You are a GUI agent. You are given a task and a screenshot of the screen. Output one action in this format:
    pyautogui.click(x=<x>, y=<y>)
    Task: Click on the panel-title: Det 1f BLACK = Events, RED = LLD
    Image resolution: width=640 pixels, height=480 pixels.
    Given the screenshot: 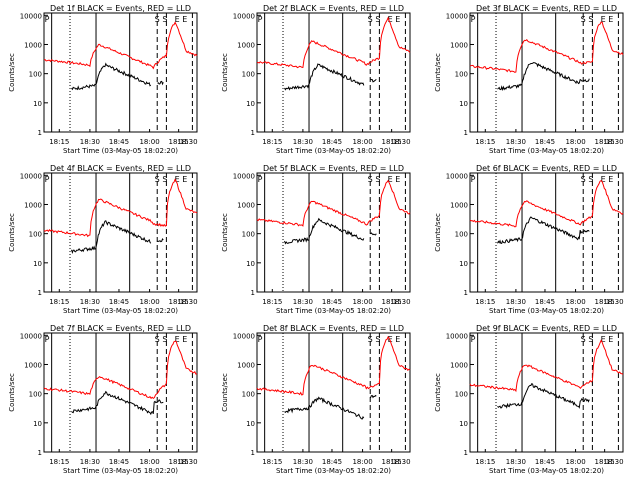 What is the action you would take?
    pyautogui.click(x=120, y=8)
    